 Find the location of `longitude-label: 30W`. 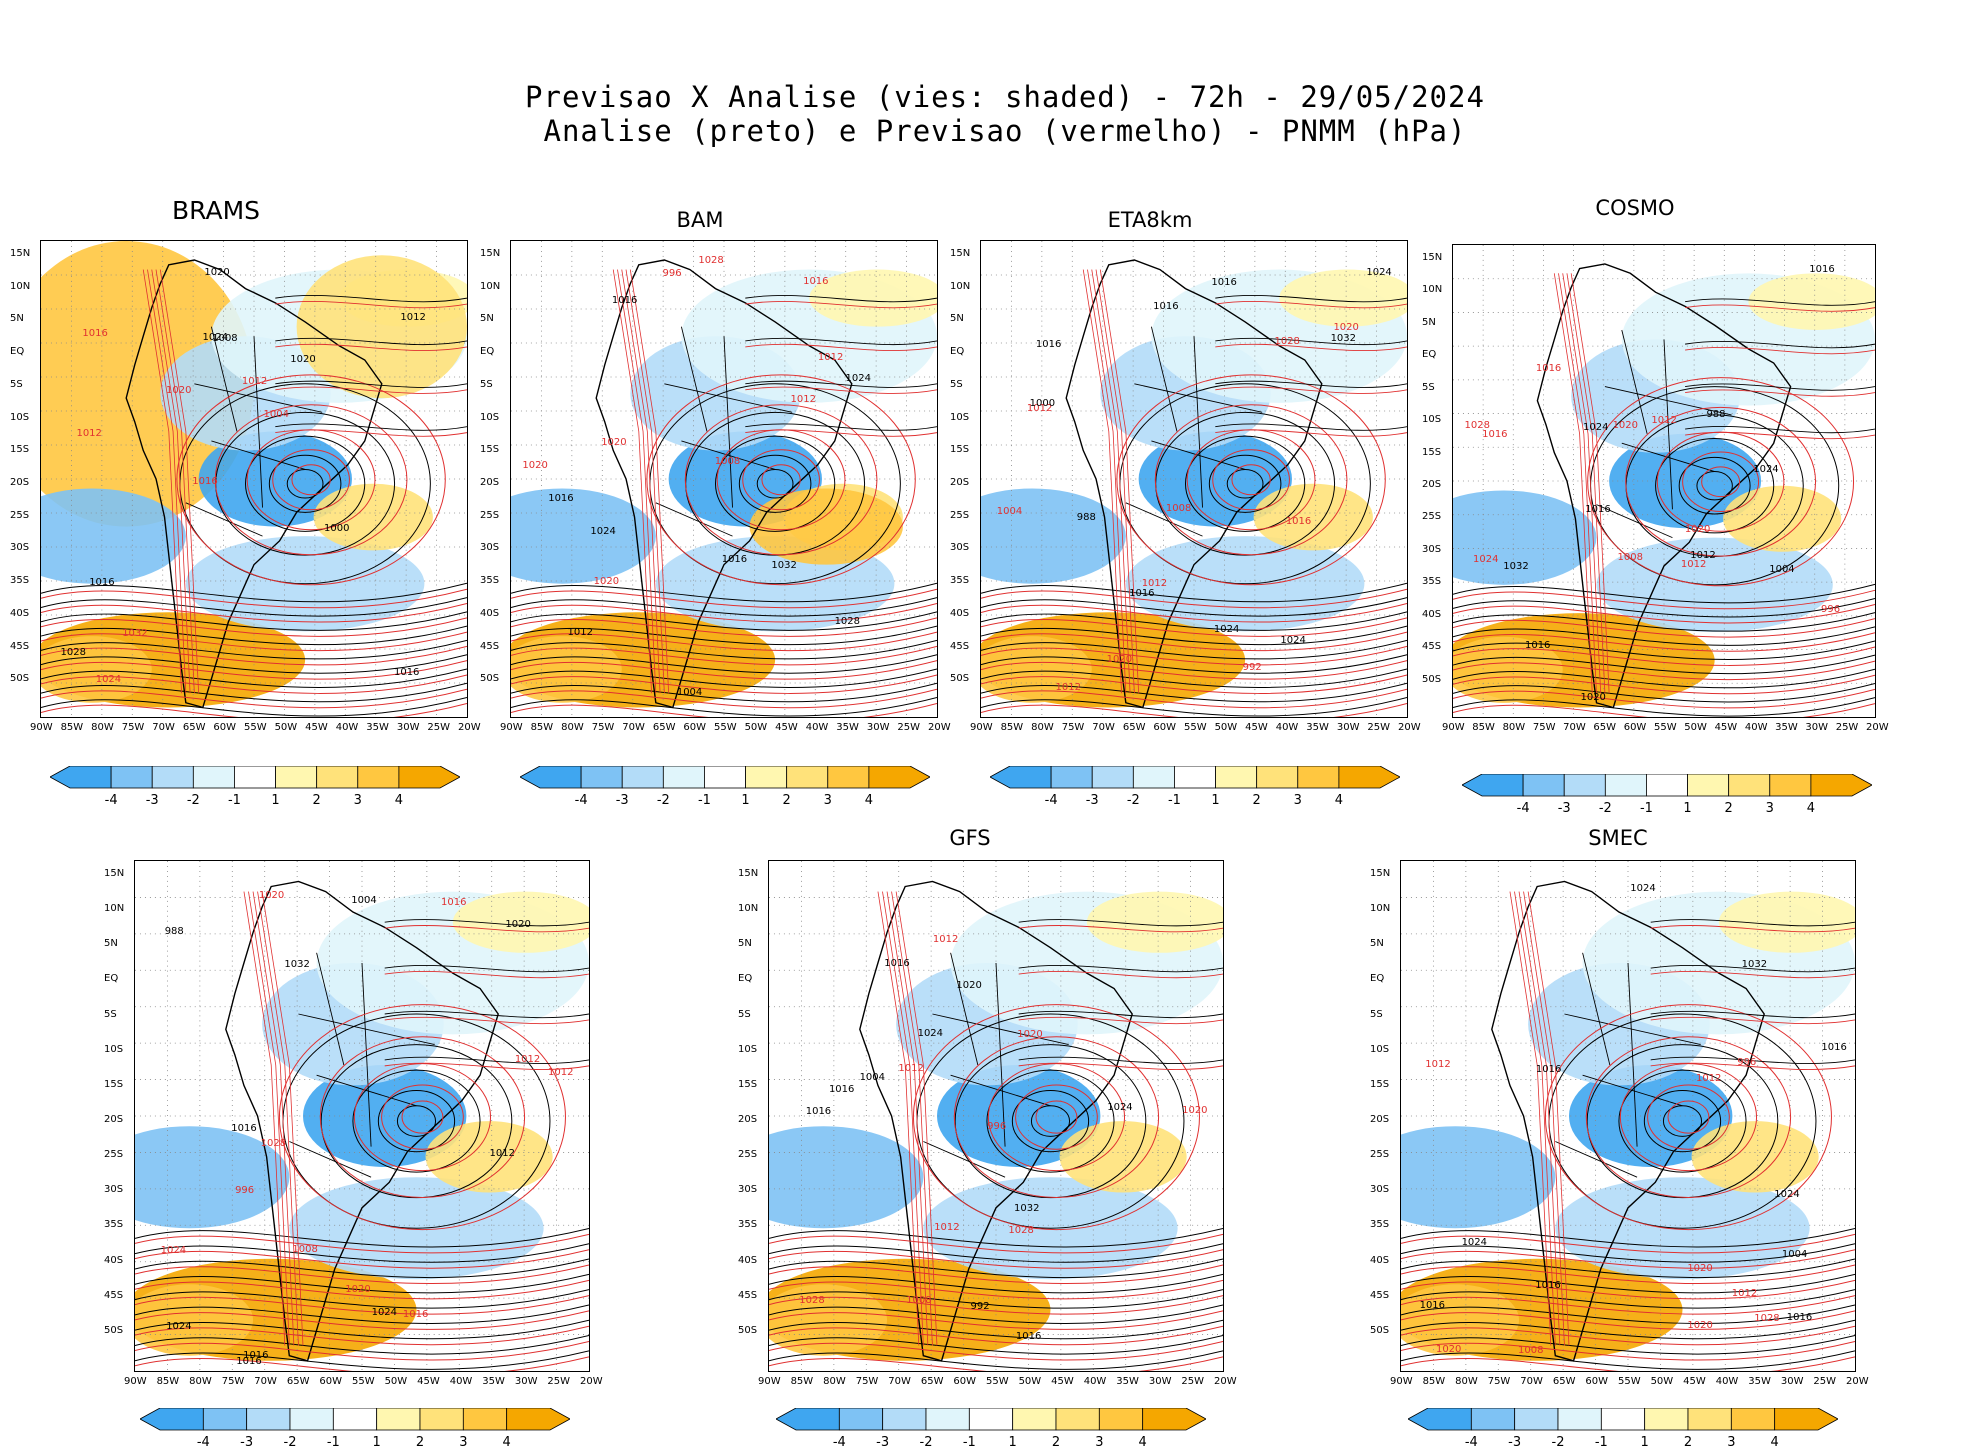

longitude-label: 30W is located at coordinates (408, 727).